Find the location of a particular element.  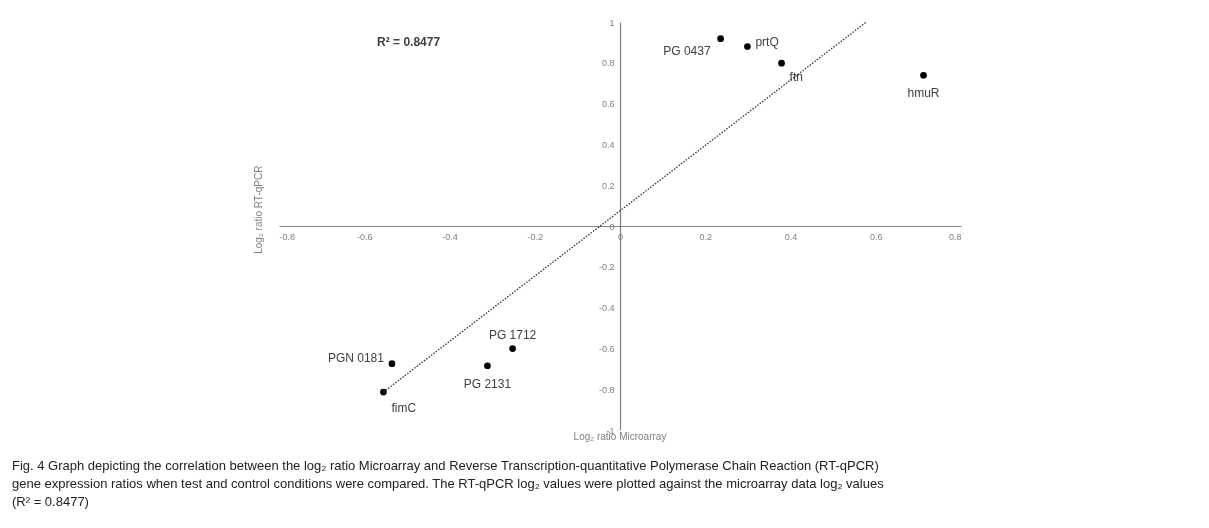

annotation: prtQ is located at coordinates (767, 42).